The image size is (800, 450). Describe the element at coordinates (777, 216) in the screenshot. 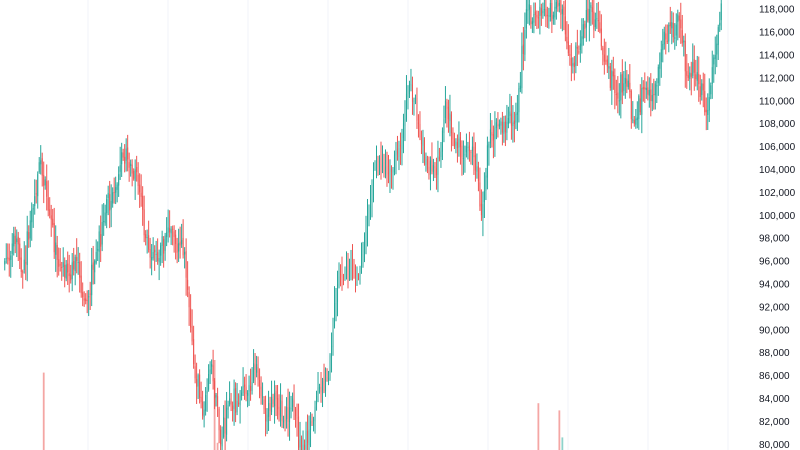

I see `price-tick-label: 100,000` at that location.